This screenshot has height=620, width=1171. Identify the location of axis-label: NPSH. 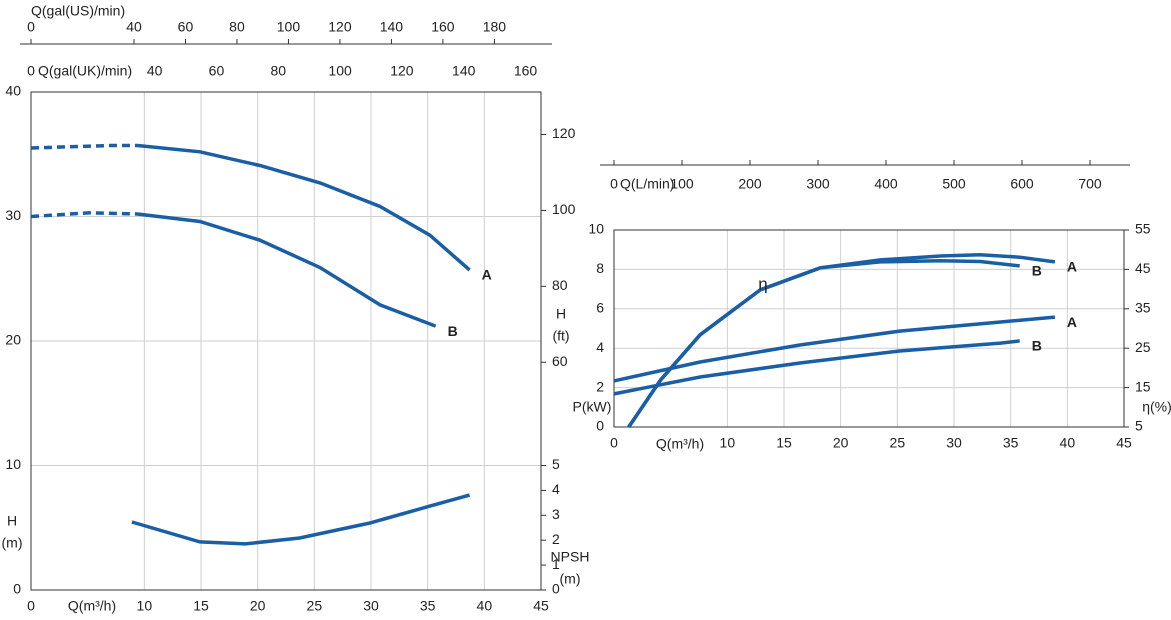
(570, 557).